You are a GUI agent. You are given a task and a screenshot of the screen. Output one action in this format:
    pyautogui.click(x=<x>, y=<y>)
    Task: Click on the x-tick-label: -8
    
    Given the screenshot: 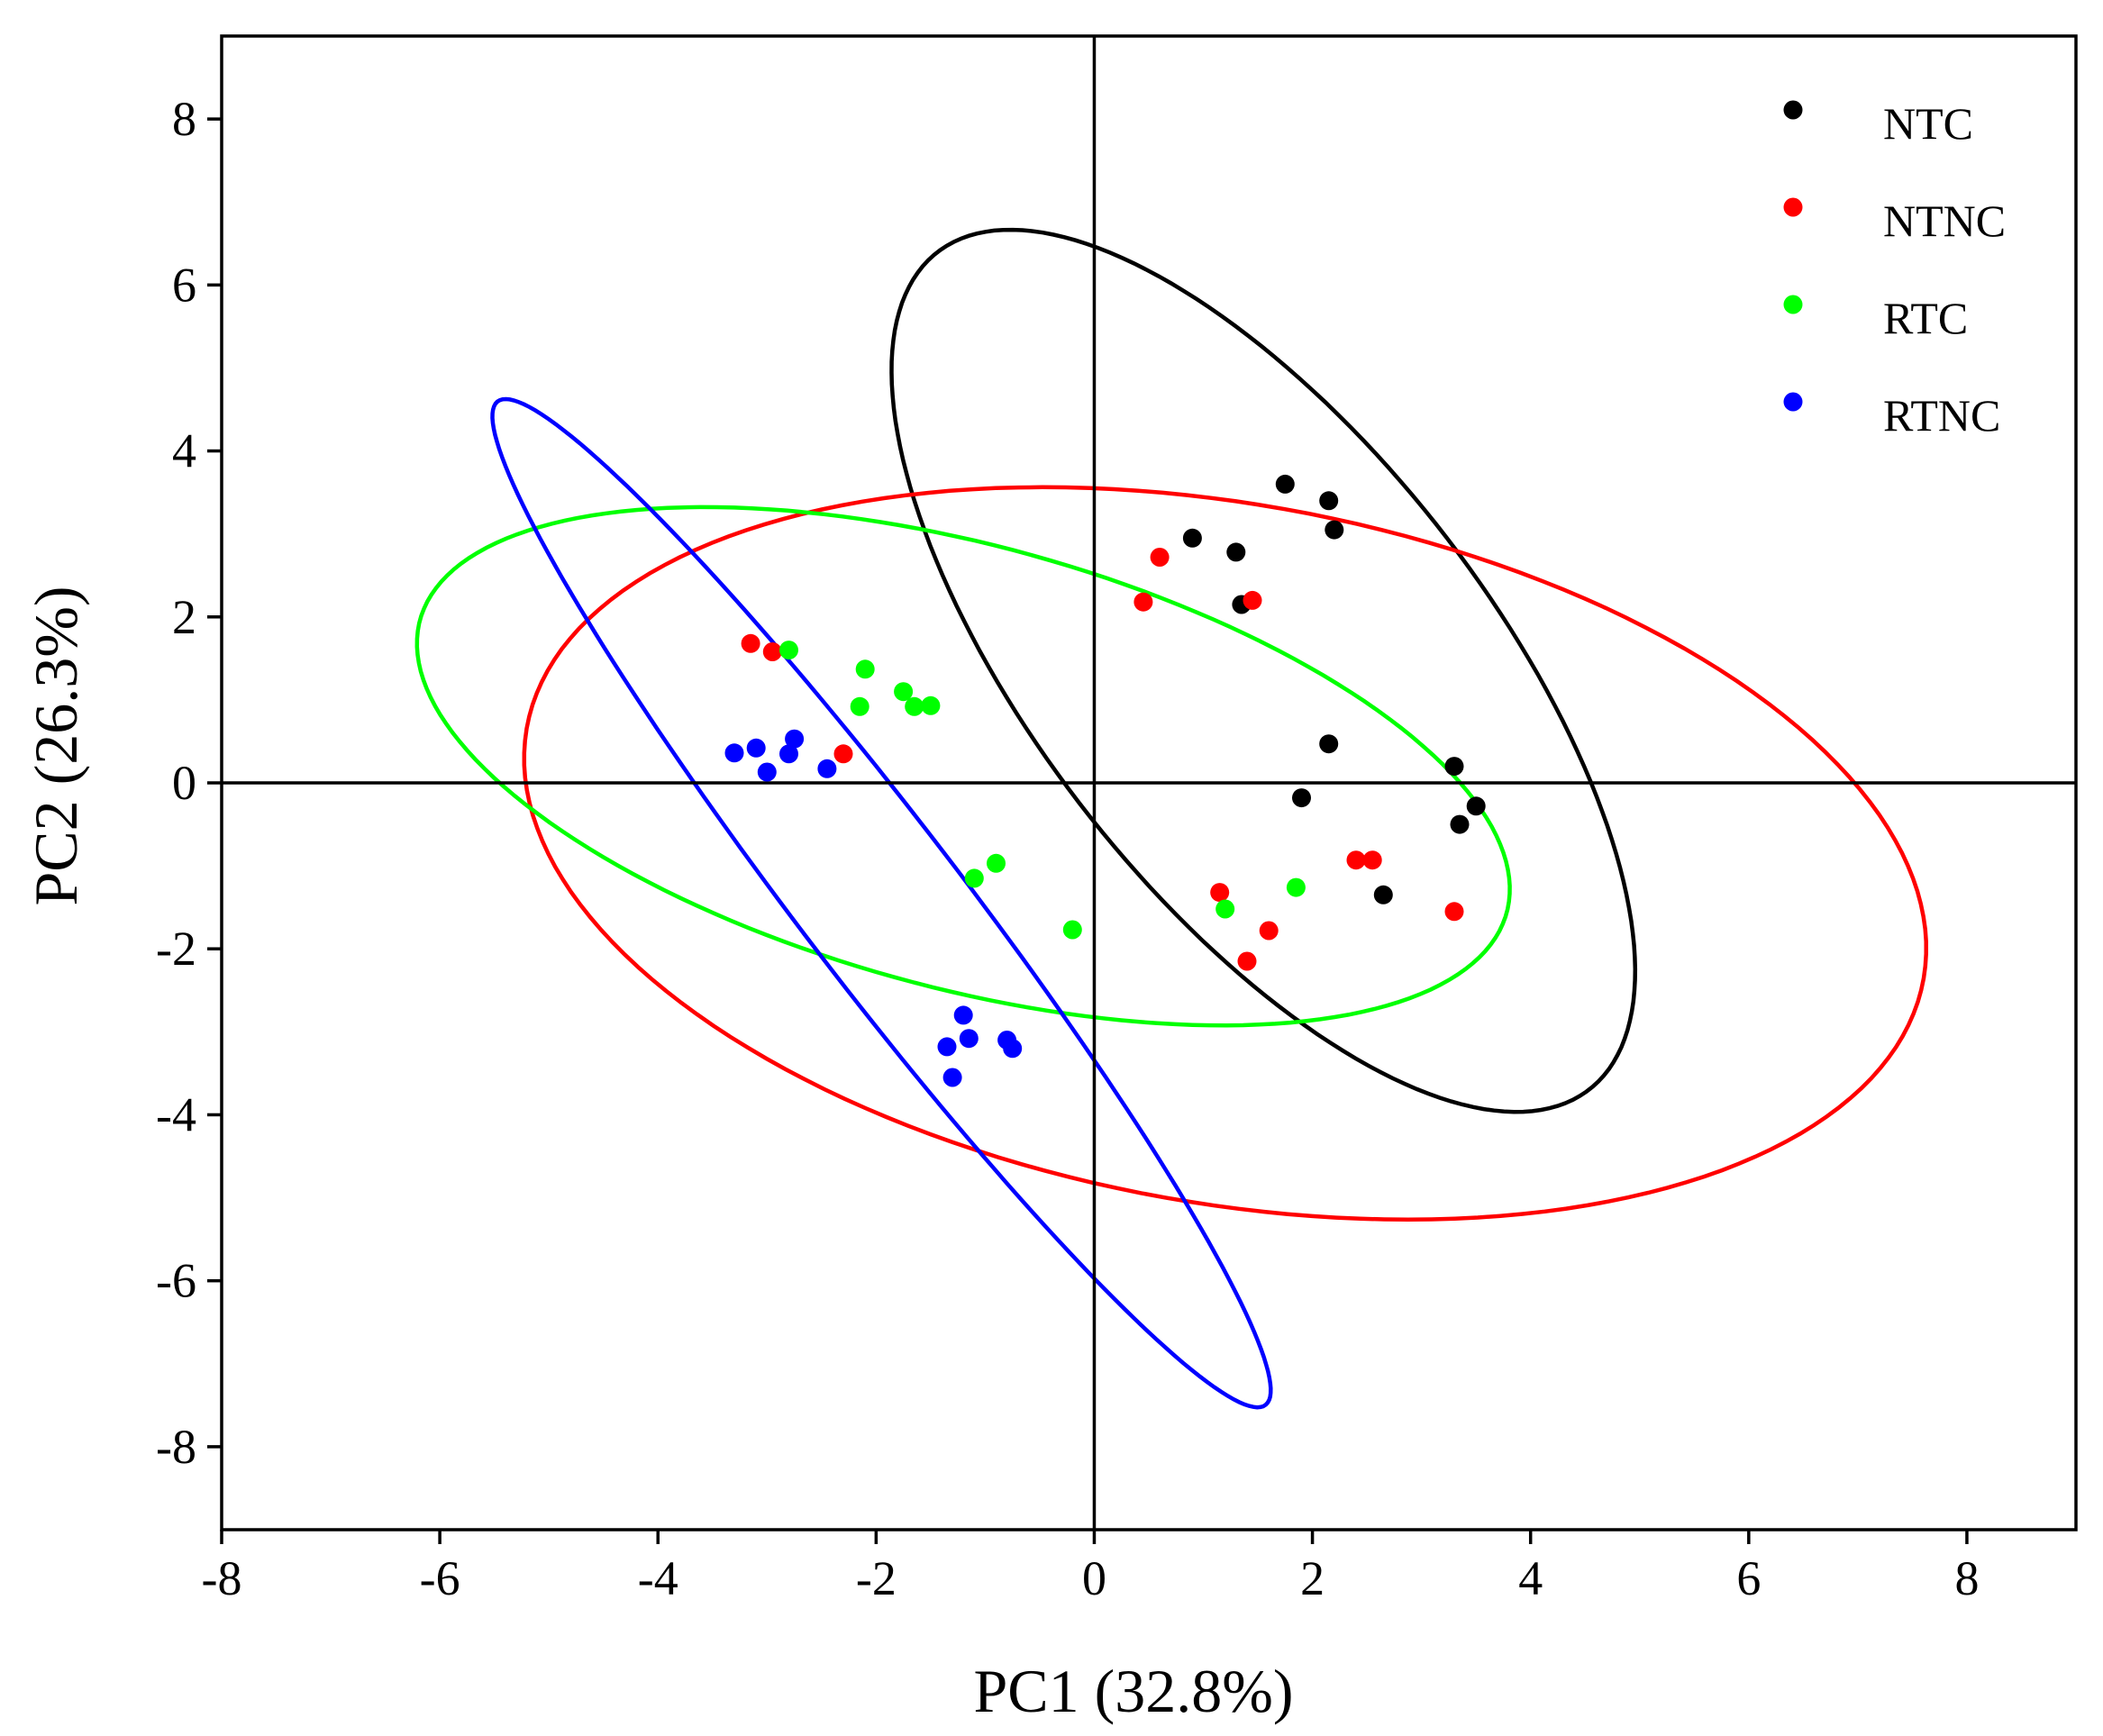 What is the action you would take?
    pyautogui.click(x=222, y=1578)
    